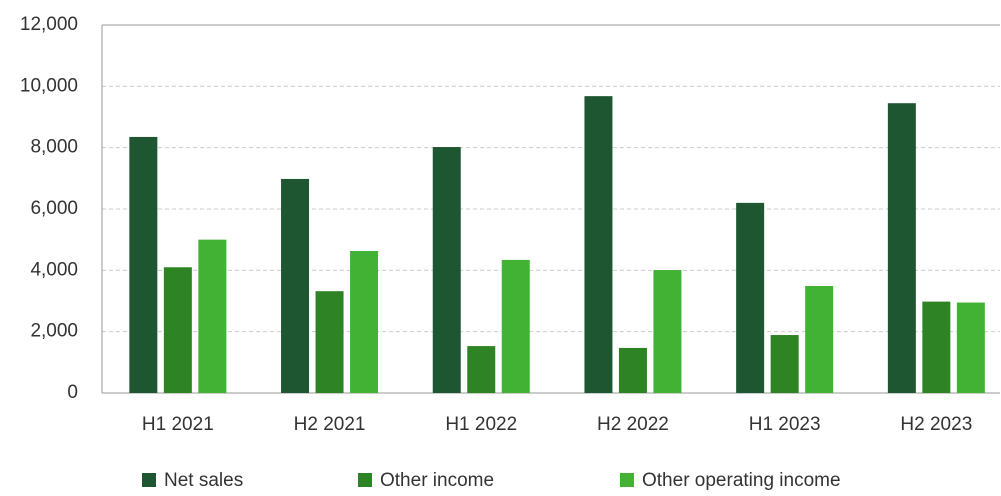 This screenshot has height=496, width=1001. Describe the element at coordinates (54, 208) in the screenshot. I see `y-tick-label: 6,000` at that location.